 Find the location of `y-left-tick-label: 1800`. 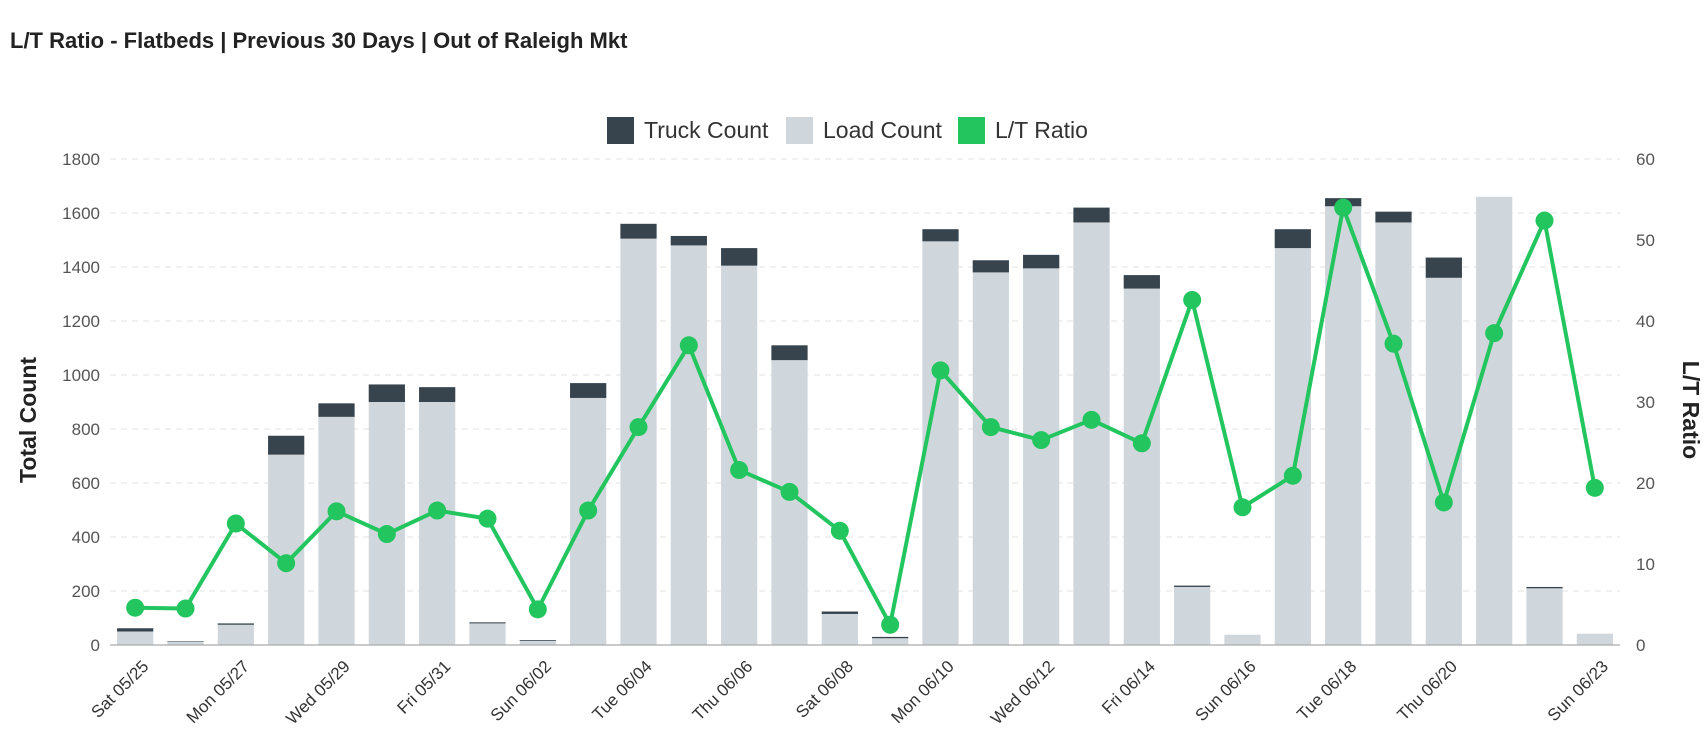

y-left-tick-label: 1800 is located at coordinates (81, 159).